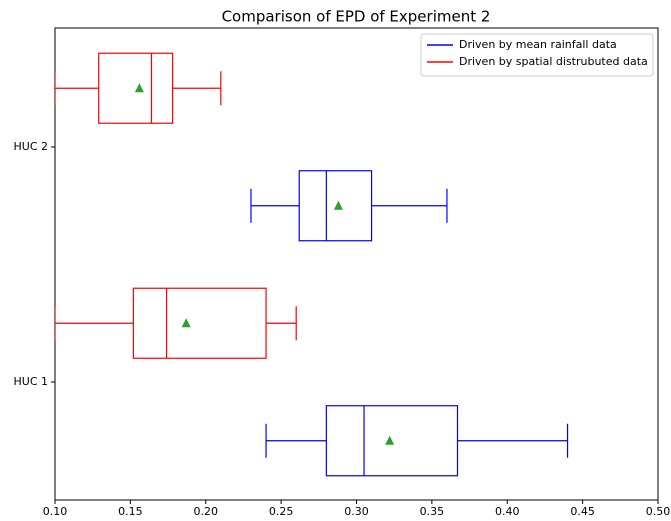 This screenshot has height=521, width=671. I want to click on x-tick-label: 0.25, so click(281, 511).